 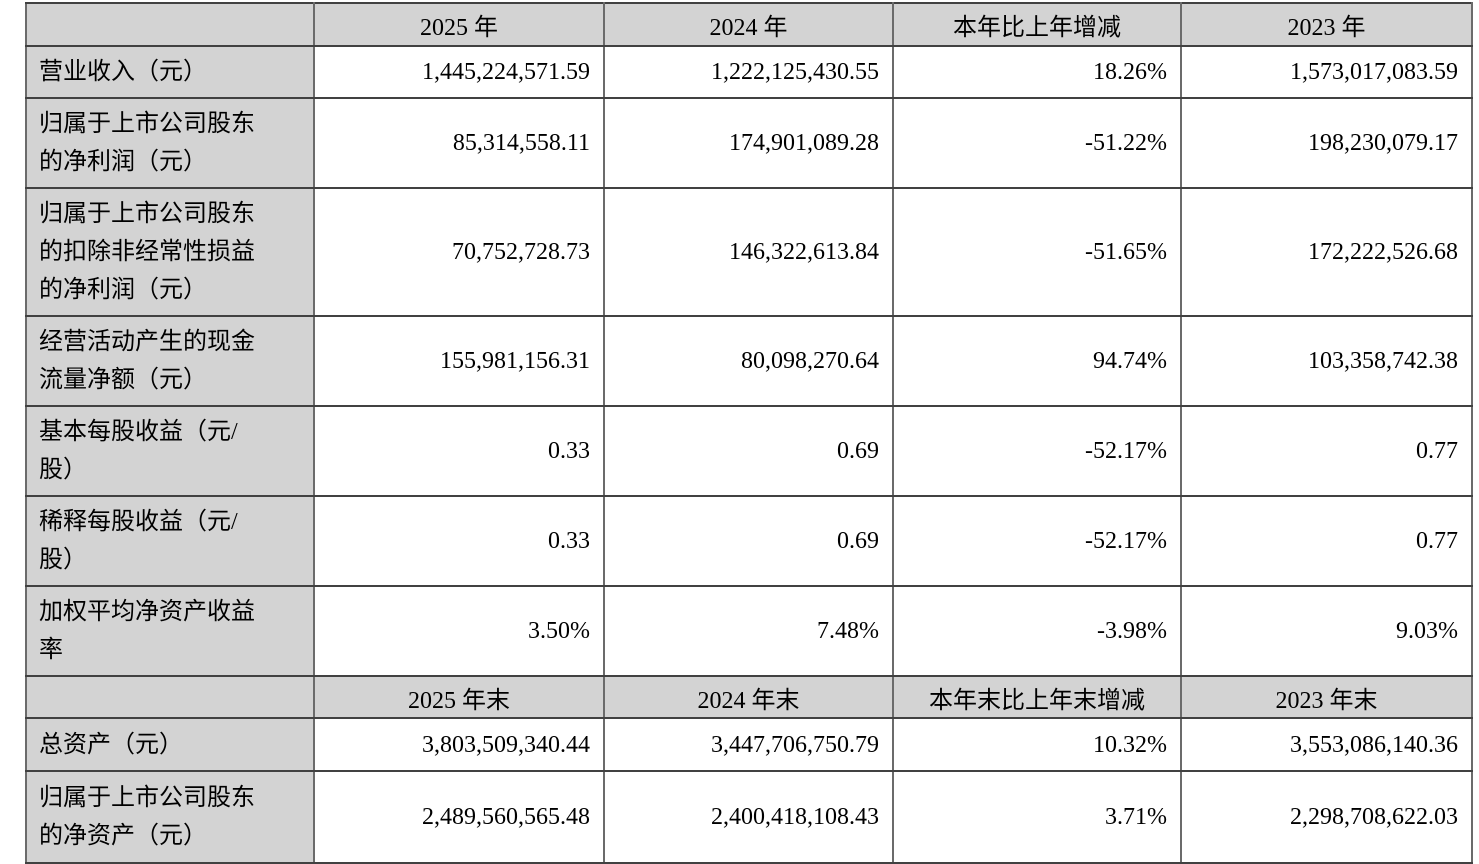 What do you see at coordinates (1037, 361) in the screenshot?
I see `cell-value-change: 94.74%` at bounding box center [1037, 361].